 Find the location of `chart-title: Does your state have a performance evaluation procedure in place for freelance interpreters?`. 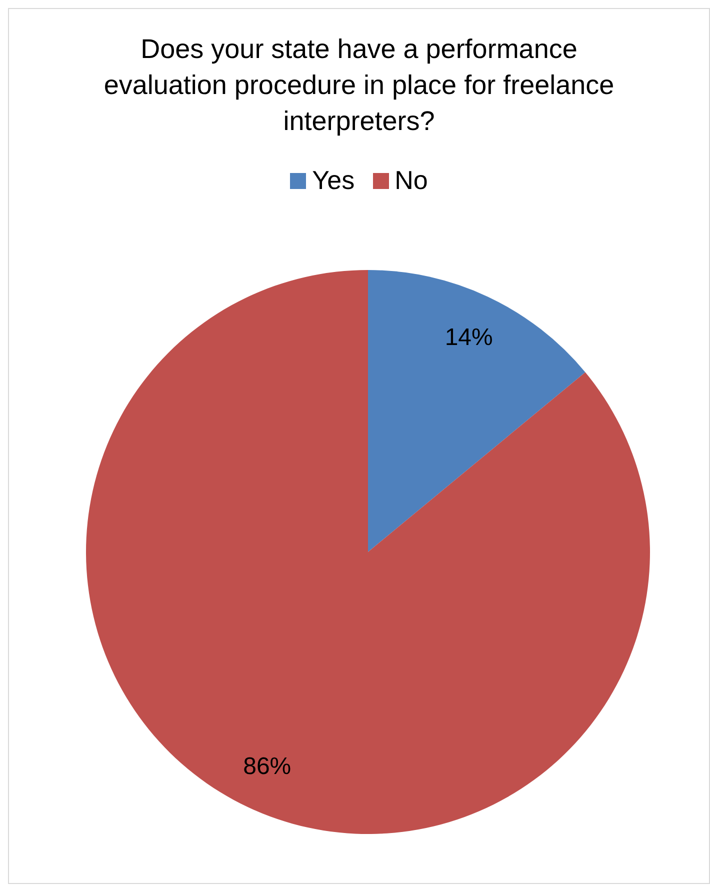

chart-title: Does your state have a performance evaluation procedure in place for freelance interpreters? is located at coordinates (359, 85).